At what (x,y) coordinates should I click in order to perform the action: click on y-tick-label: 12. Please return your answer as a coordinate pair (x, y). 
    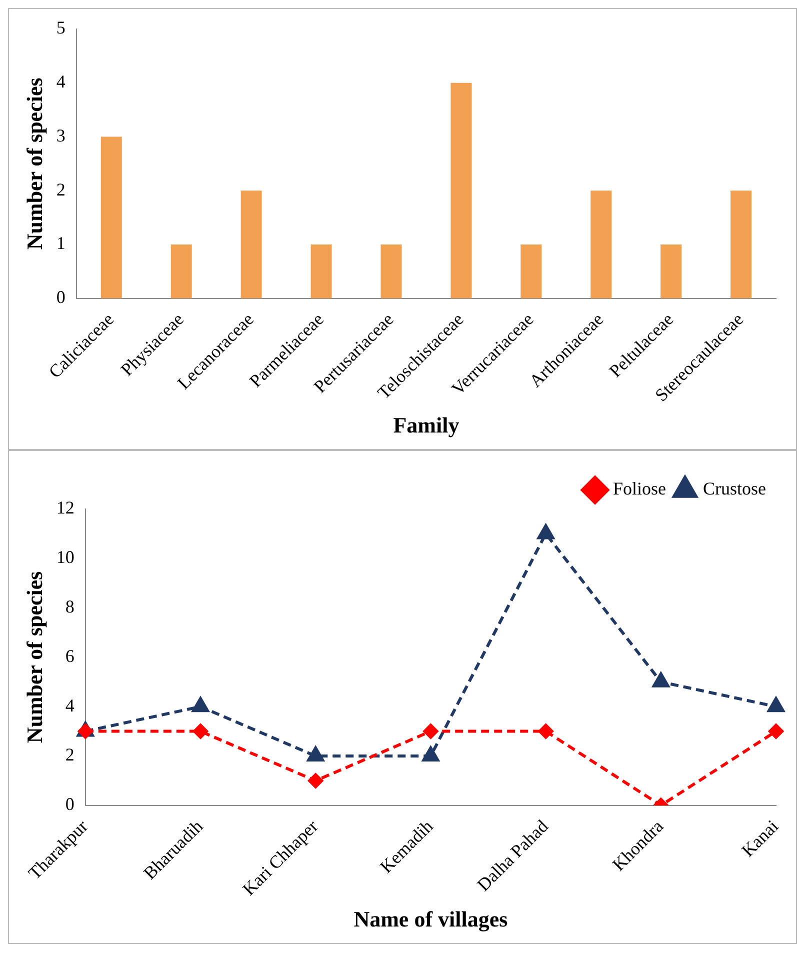
    Looking at the image, I should click on (65, 508).